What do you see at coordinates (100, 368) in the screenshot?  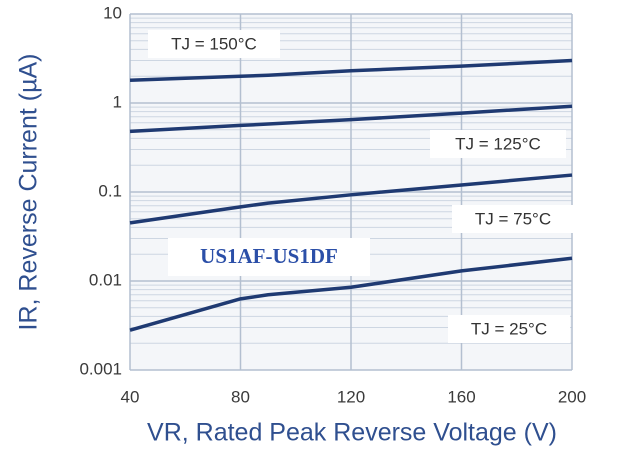 I see `y-tick-label: 0.001` at bounding box center [100, 368].